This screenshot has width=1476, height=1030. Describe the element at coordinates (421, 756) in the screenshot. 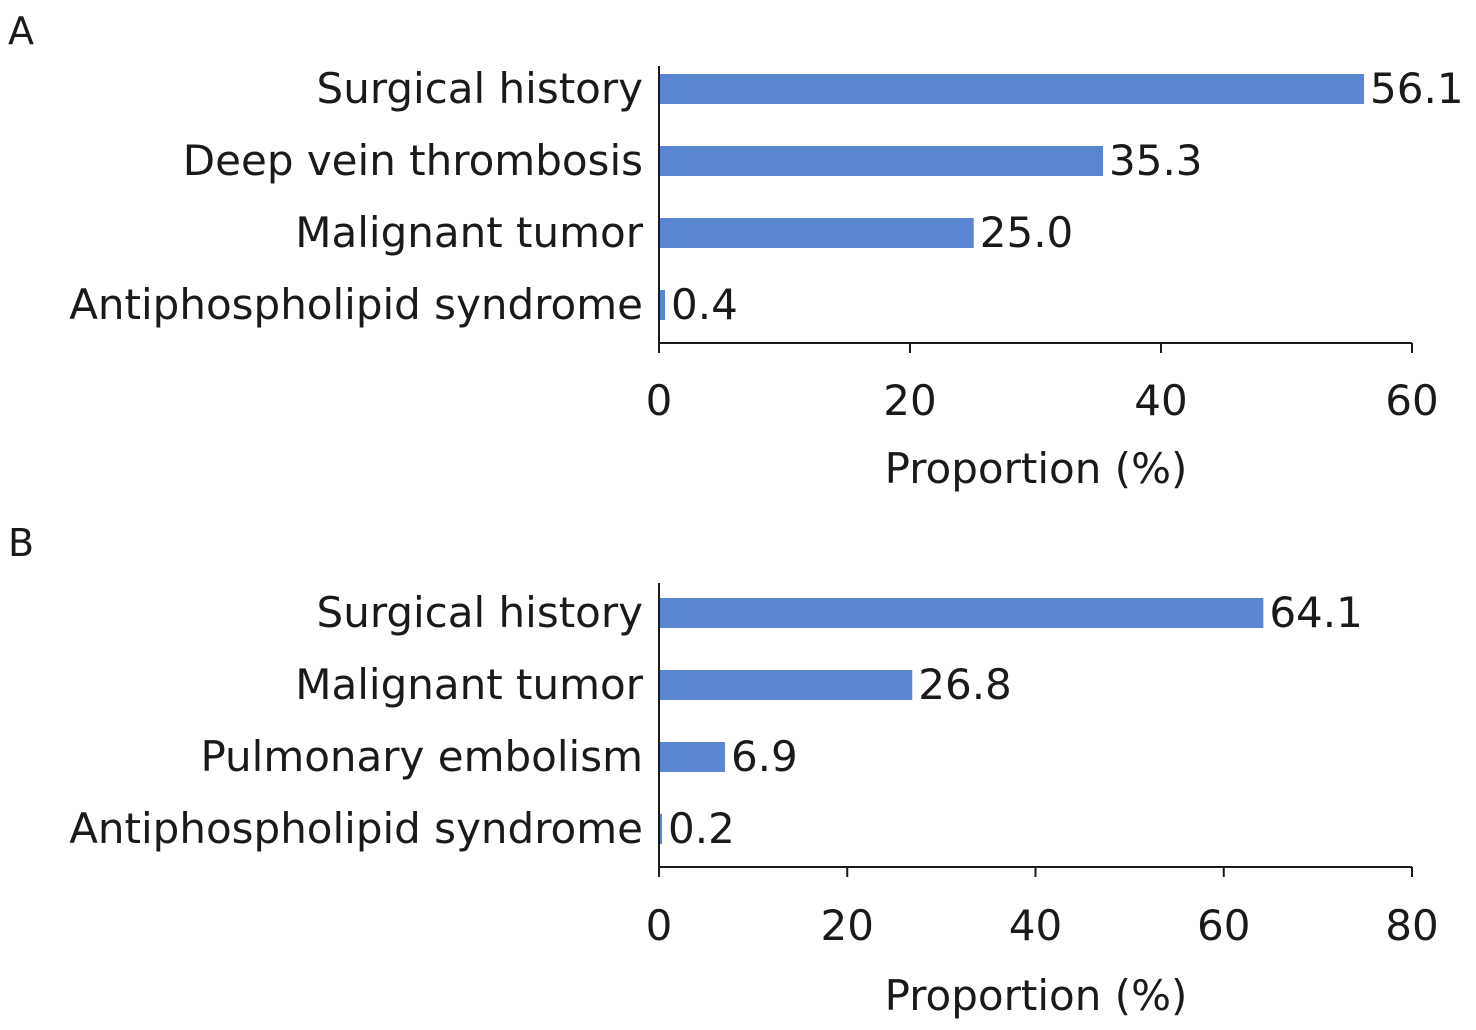

I see `category-label: Pulmonary embolism` at that location.